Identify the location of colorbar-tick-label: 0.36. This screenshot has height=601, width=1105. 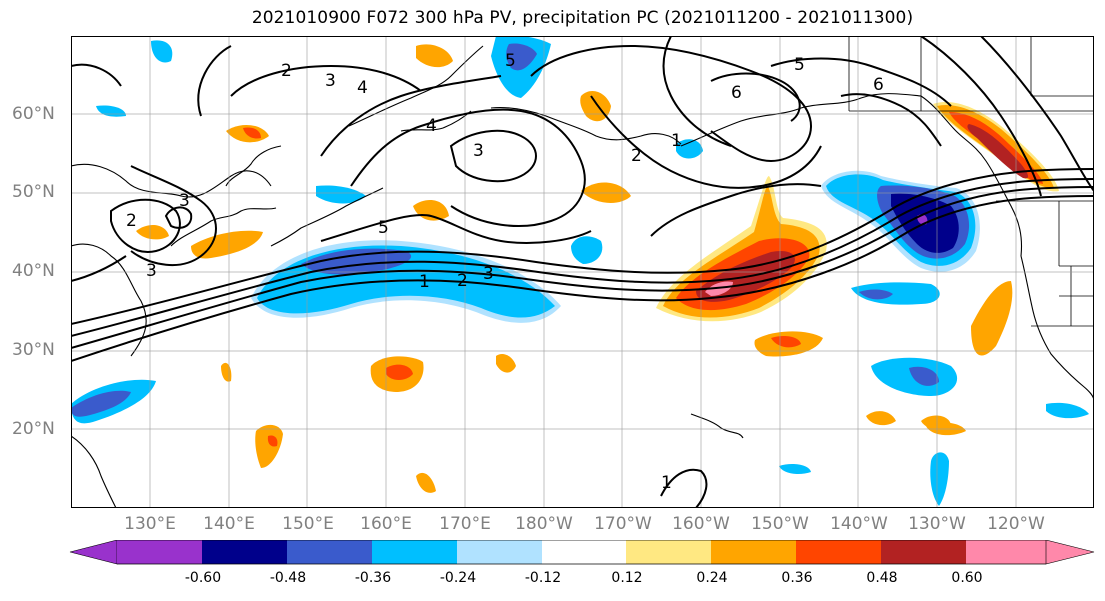
(797, 578).